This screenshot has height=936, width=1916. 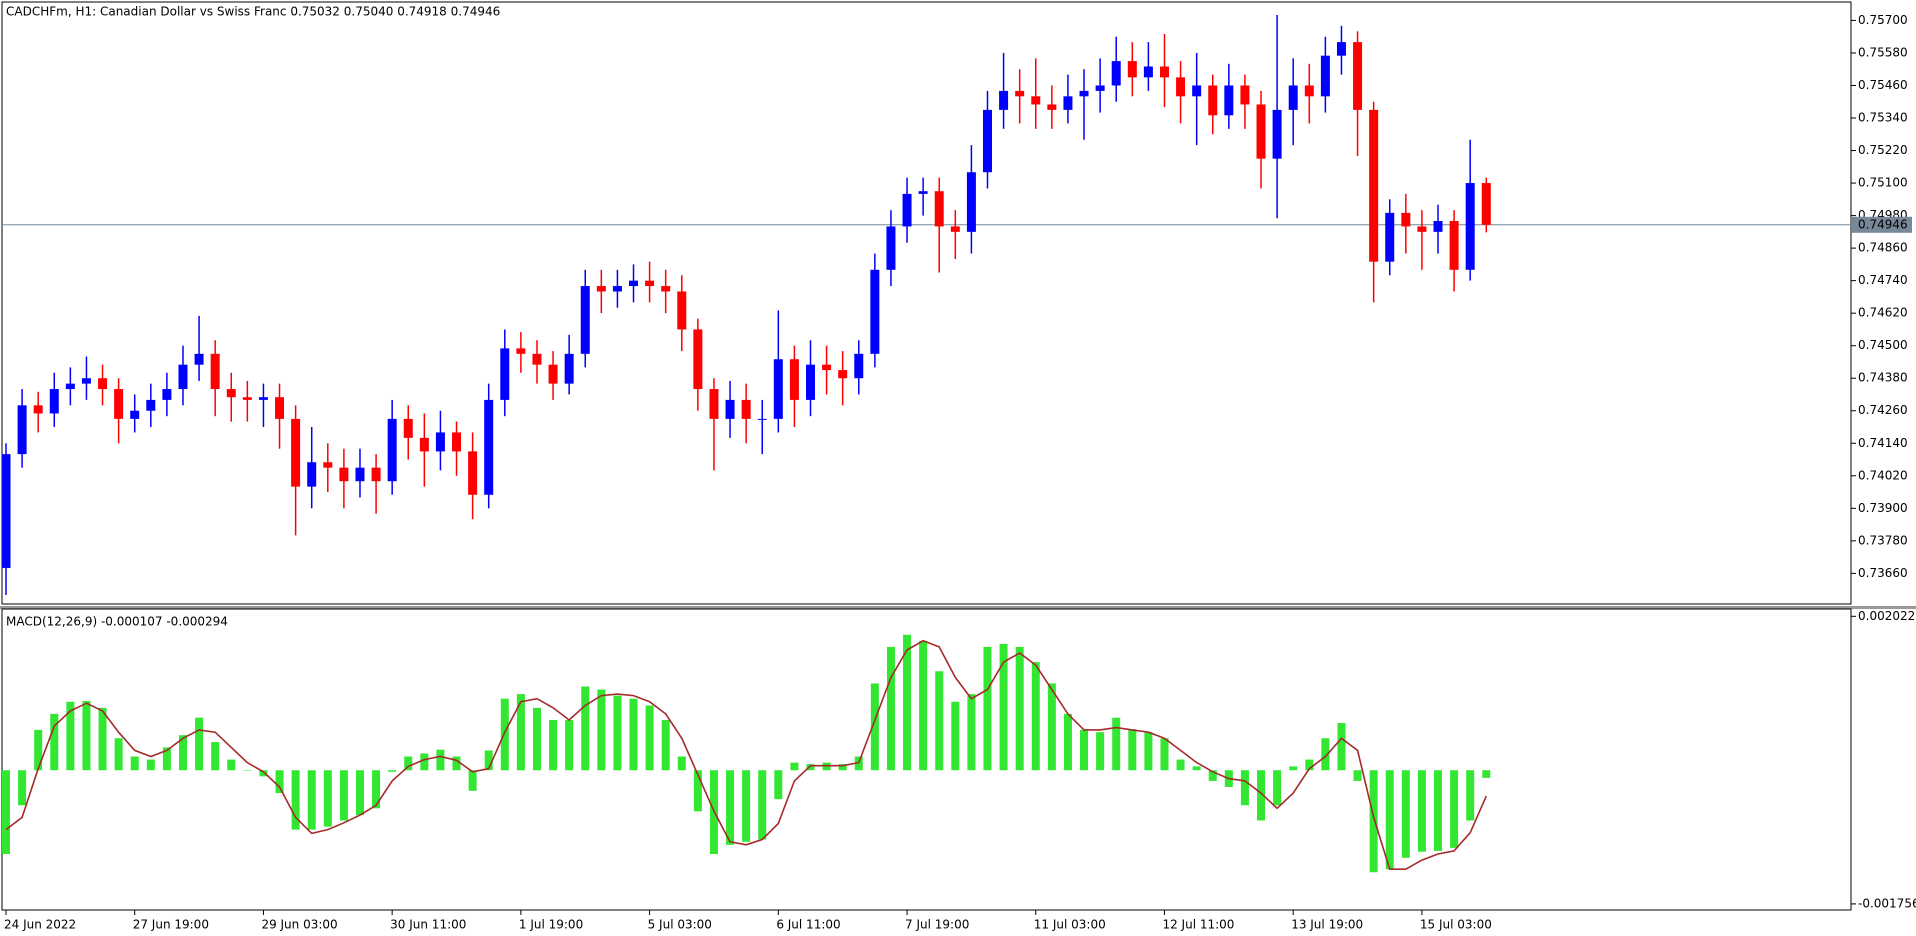 What do you see at coordinates (171, 925) in the screenshot?
I see `x-tick-label: 27 Jun 19:00` at bounding box center [171, 925].